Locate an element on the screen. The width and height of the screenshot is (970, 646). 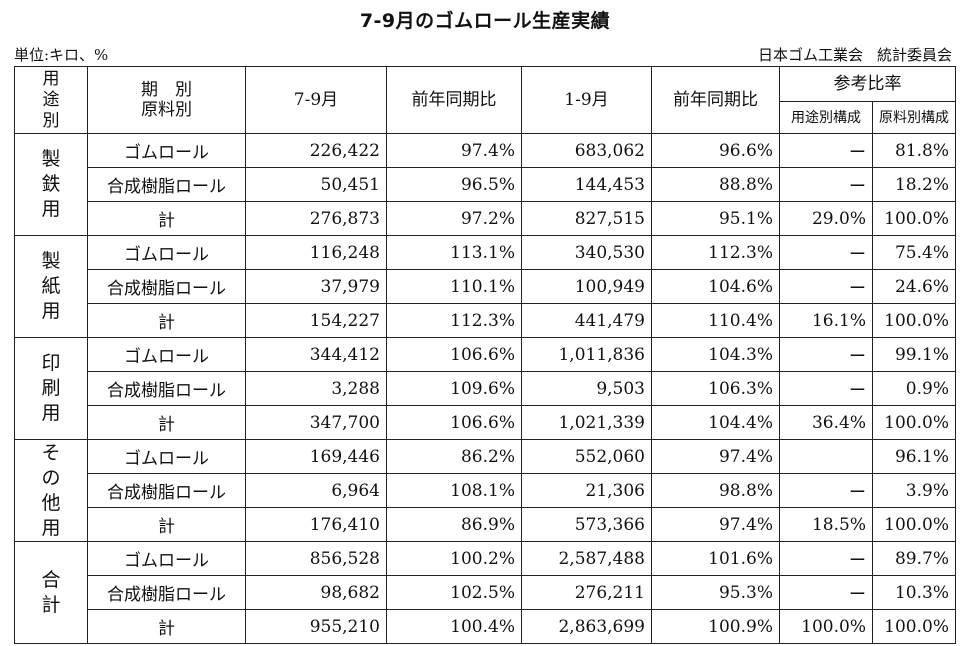
ytd-yoy-cell: 101.6% is located at coordinates (715, 558).